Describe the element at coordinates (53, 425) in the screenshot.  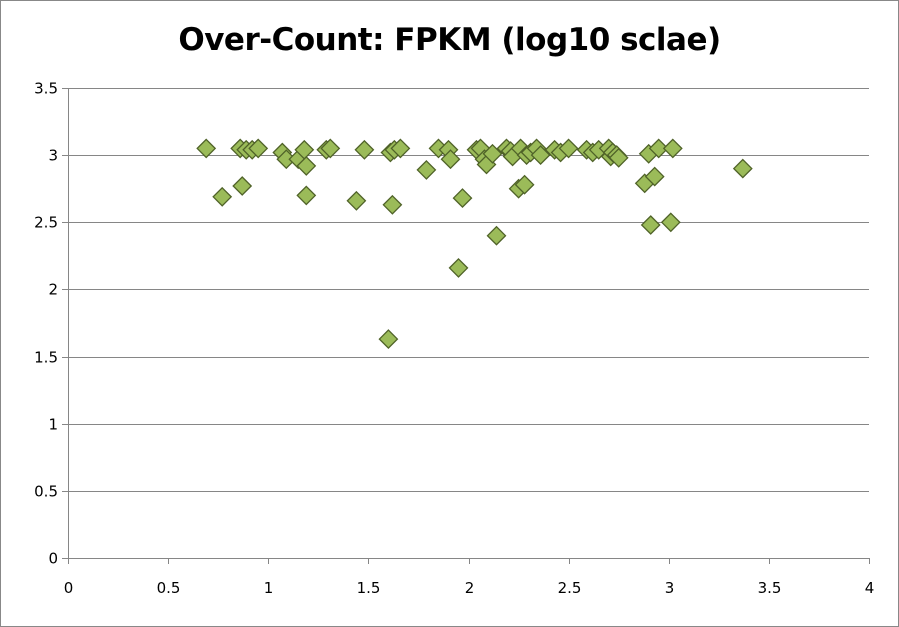
I see `y-tick-label: 1` at that location.